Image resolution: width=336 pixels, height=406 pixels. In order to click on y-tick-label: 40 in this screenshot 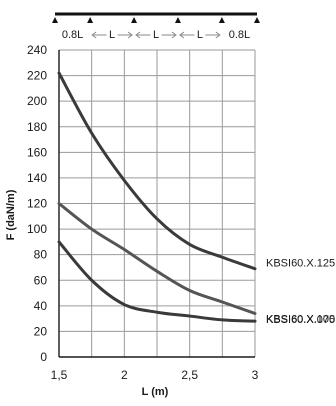, I will do `click(41, 306)`.